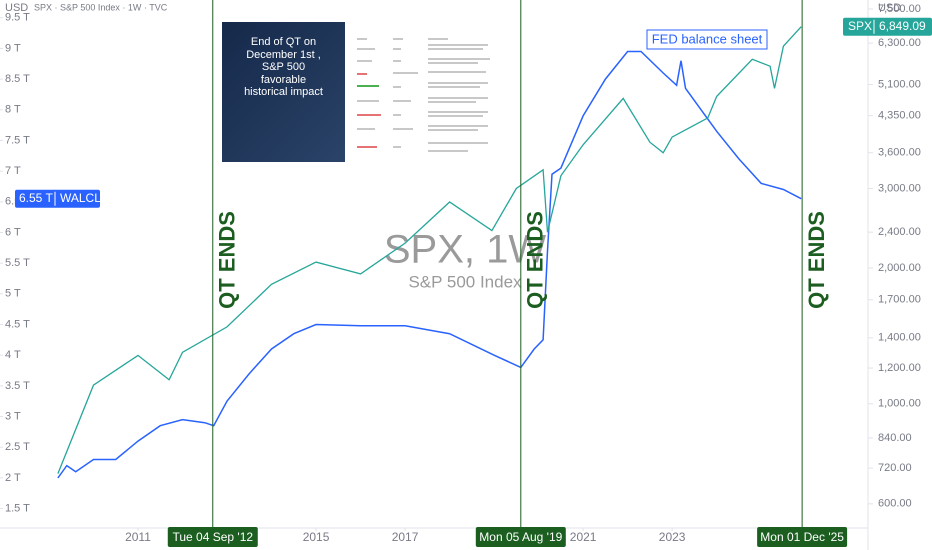  Describe the element at coordinates (13, 478) in the screenshot. I see `y-tick-label: 2 T` at that location.